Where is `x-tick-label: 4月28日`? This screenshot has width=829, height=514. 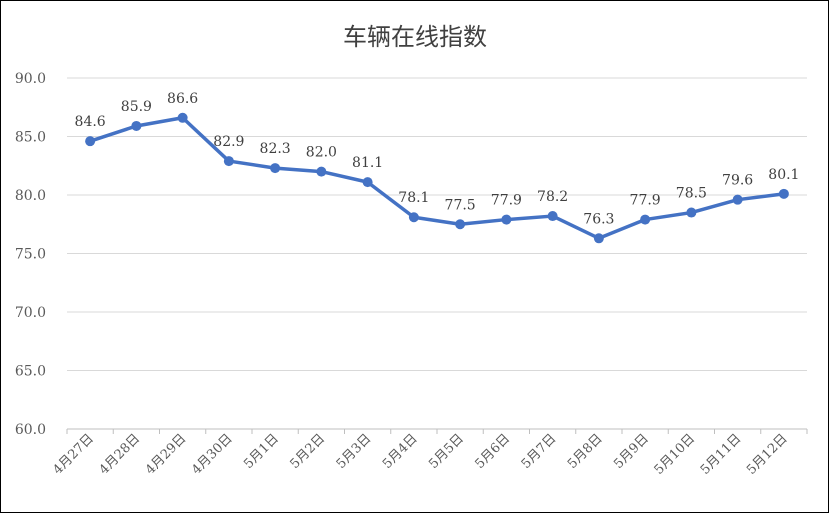 x-tick-label: 4月28日 is located at coordinates (120, 454).